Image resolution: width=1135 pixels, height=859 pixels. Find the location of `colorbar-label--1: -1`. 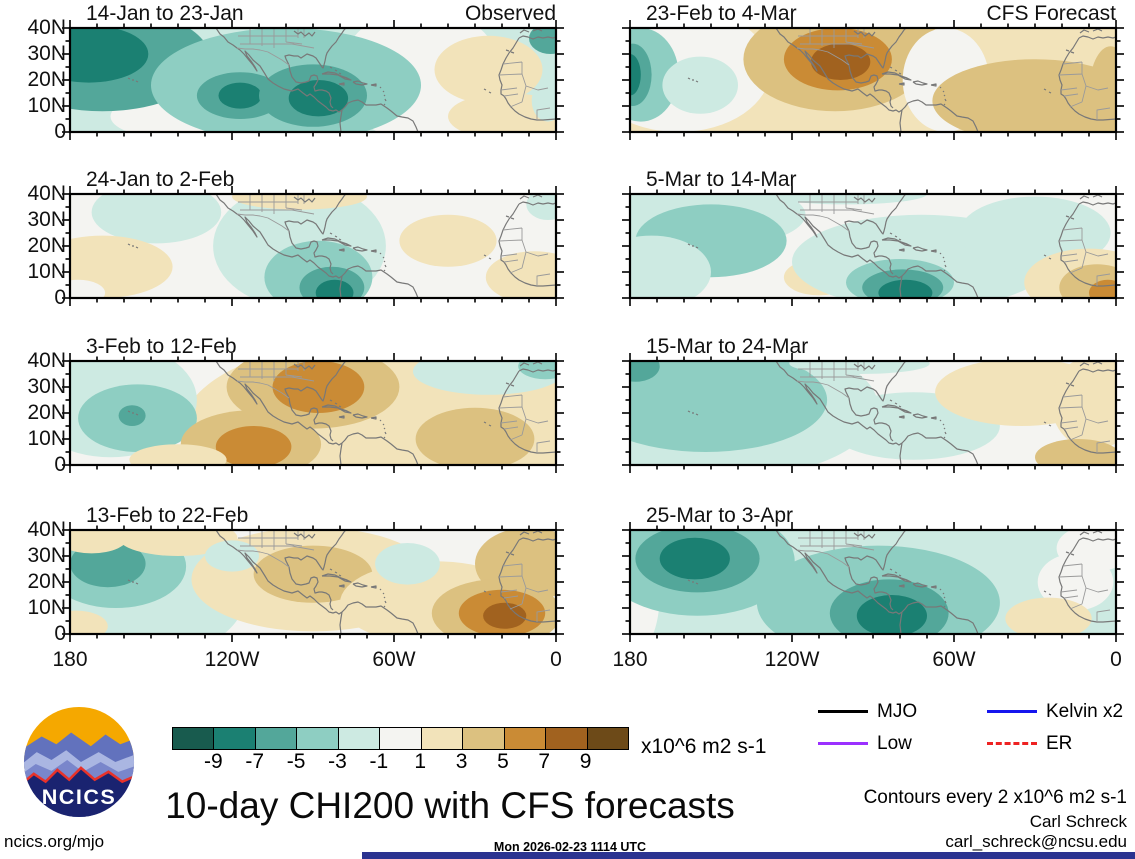

colorbar-label--1: -1 is located at coordinates (379, 761).